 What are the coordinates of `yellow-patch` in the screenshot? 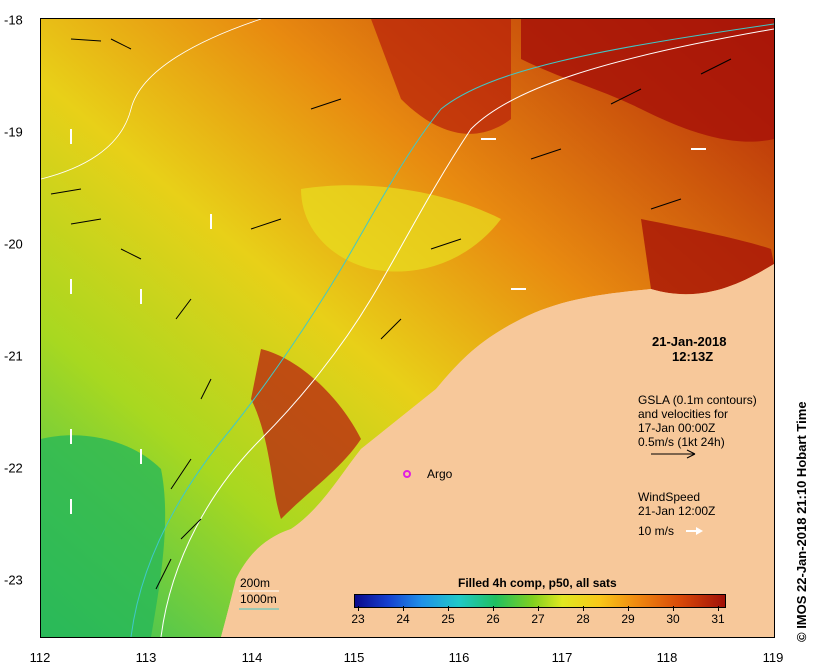 It's located at (401, 228).